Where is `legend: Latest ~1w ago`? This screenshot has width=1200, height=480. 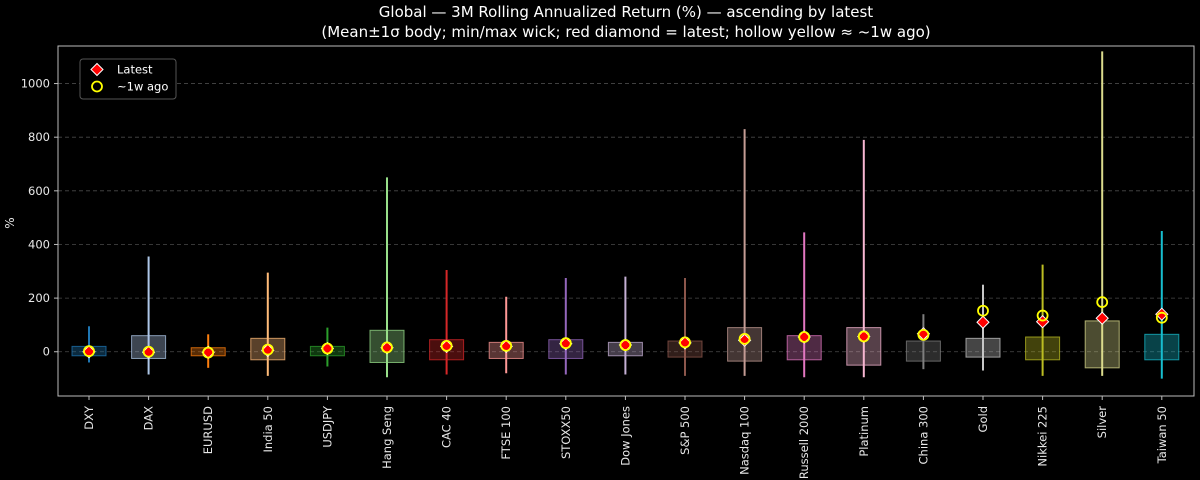 legend: Latest ~1w ago is located at coordinates (128, 79).